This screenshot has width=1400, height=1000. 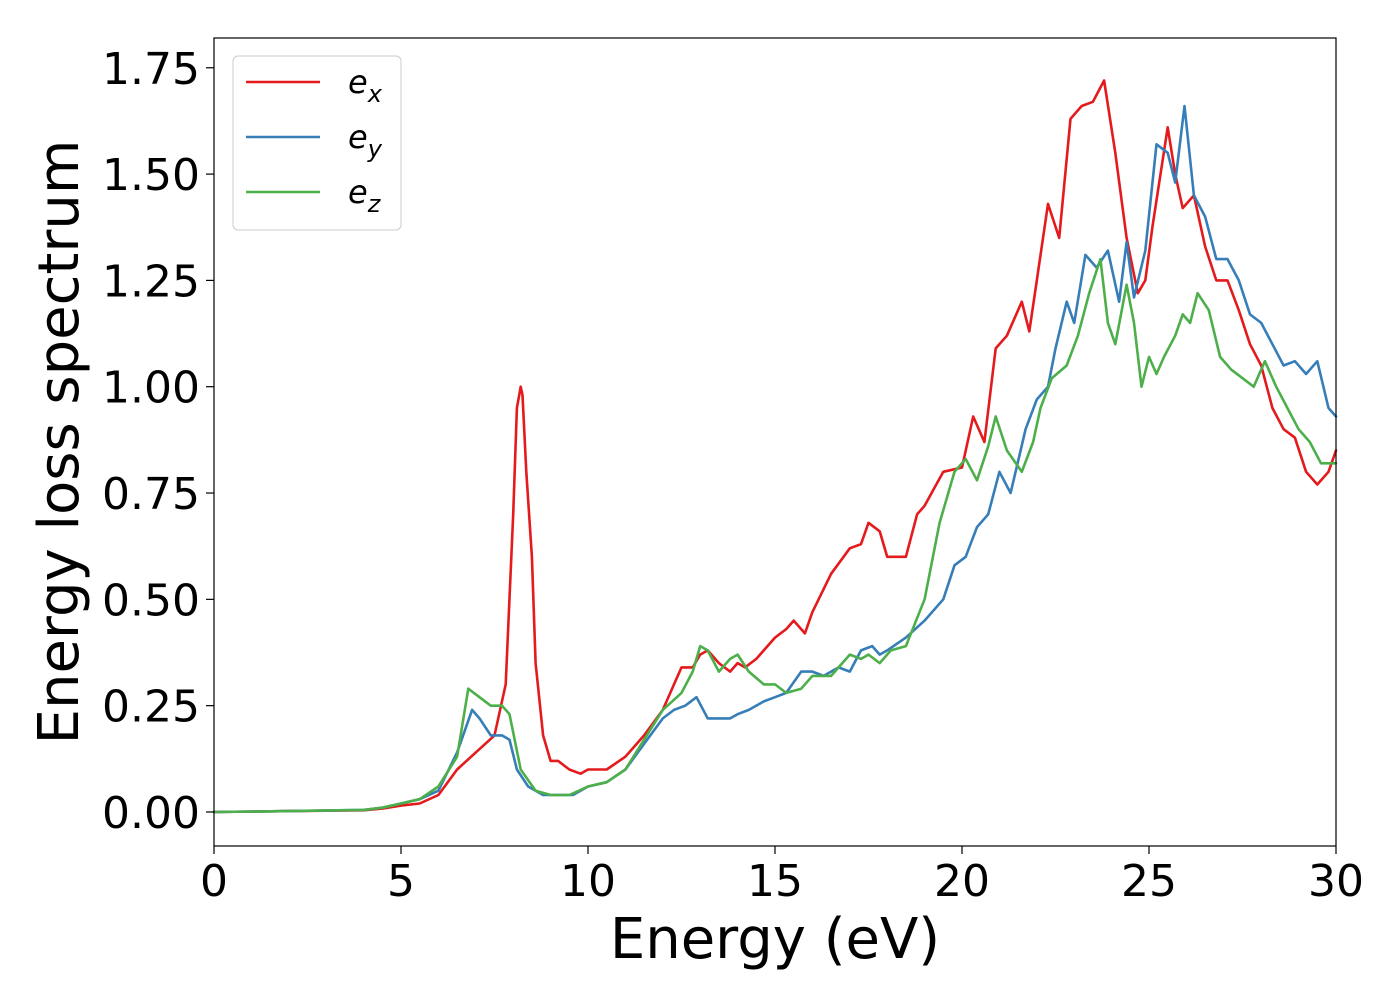 I want to click on x-axis-ticks: 0 5 10 15 20 25 30, so click(x=782, y=876).